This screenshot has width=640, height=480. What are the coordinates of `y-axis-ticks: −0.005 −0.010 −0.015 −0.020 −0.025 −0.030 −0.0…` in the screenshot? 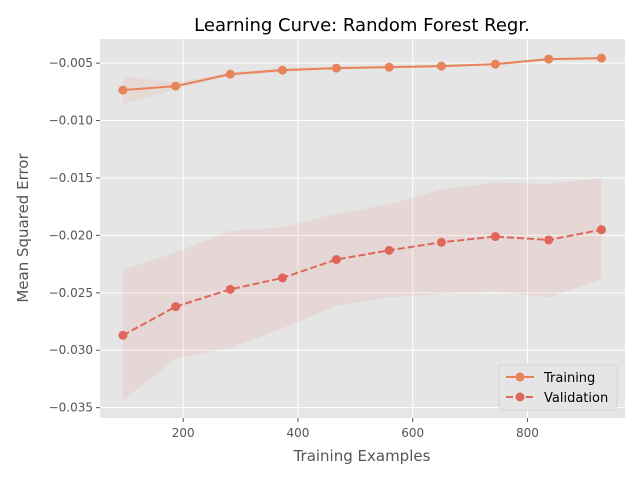 It's located at (74, 235).